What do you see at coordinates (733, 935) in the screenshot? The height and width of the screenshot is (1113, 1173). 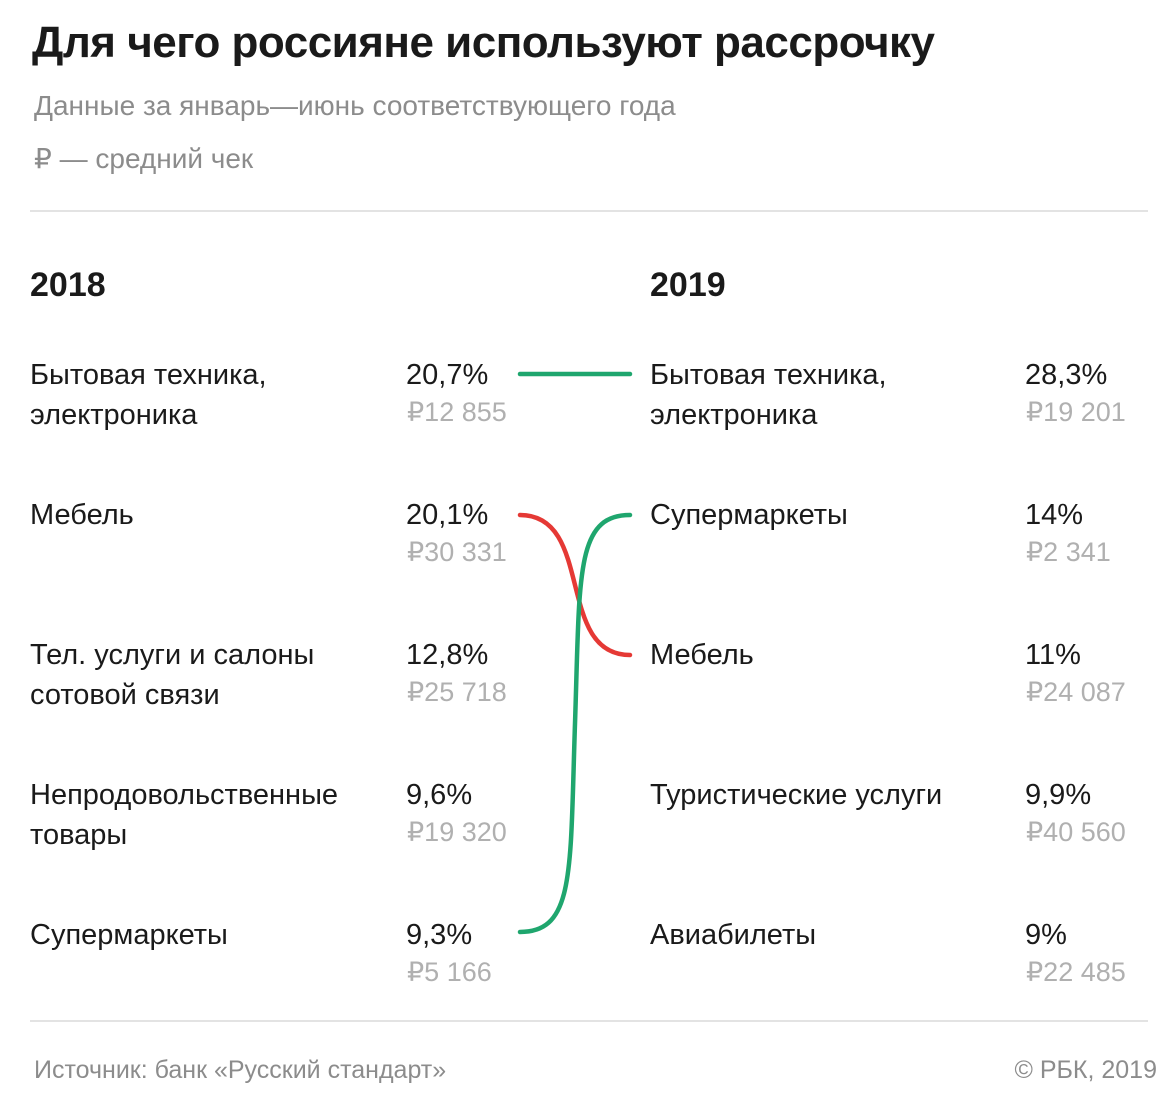 I see `category-label: Авиабилеты` at bounding box center [733, 935].